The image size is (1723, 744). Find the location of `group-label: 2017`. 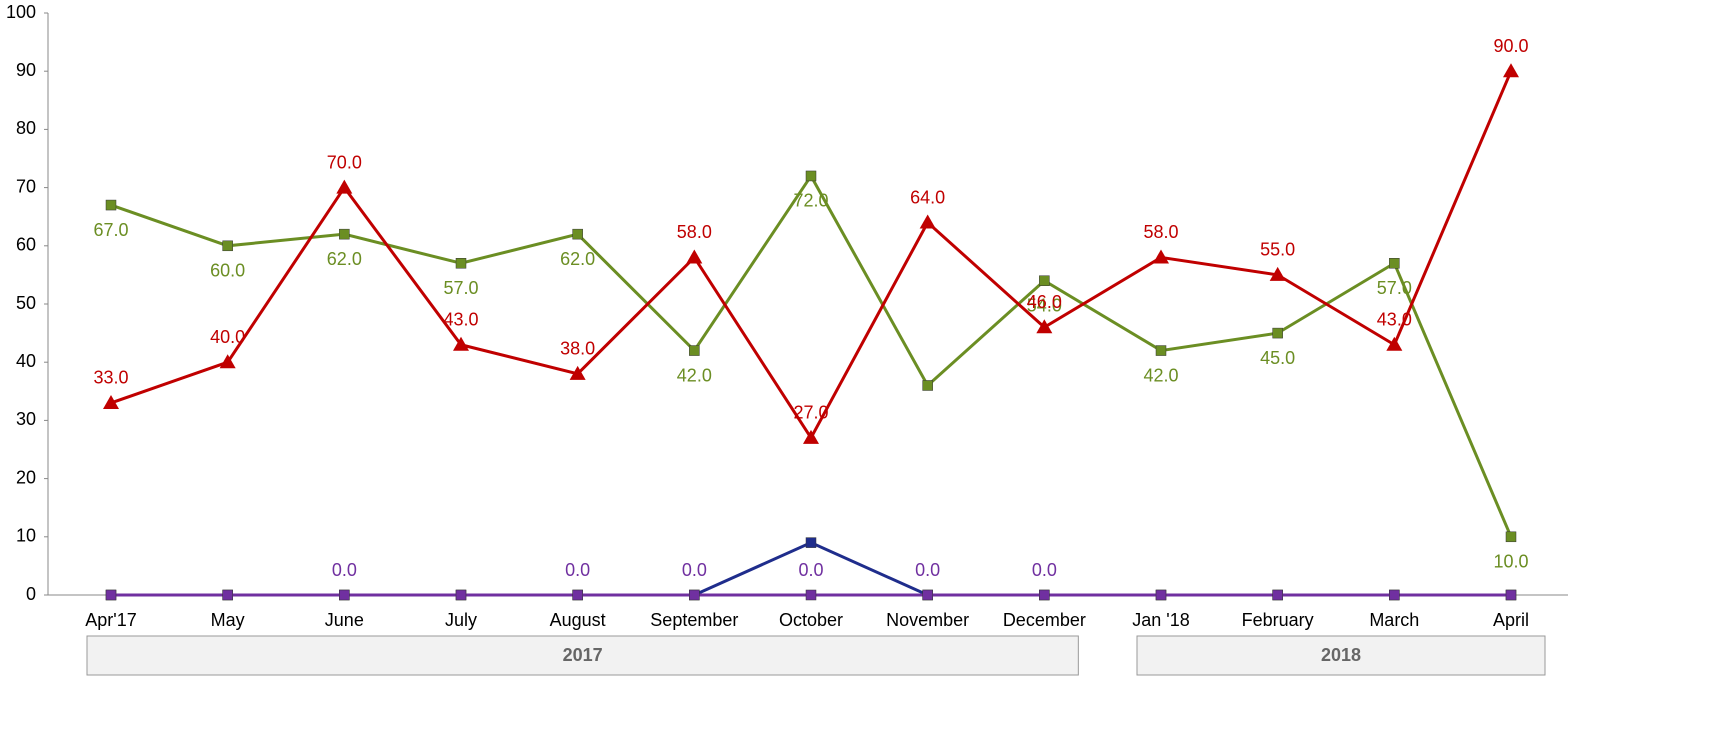

group-label: 2017 is located at coordinates (583, 655).